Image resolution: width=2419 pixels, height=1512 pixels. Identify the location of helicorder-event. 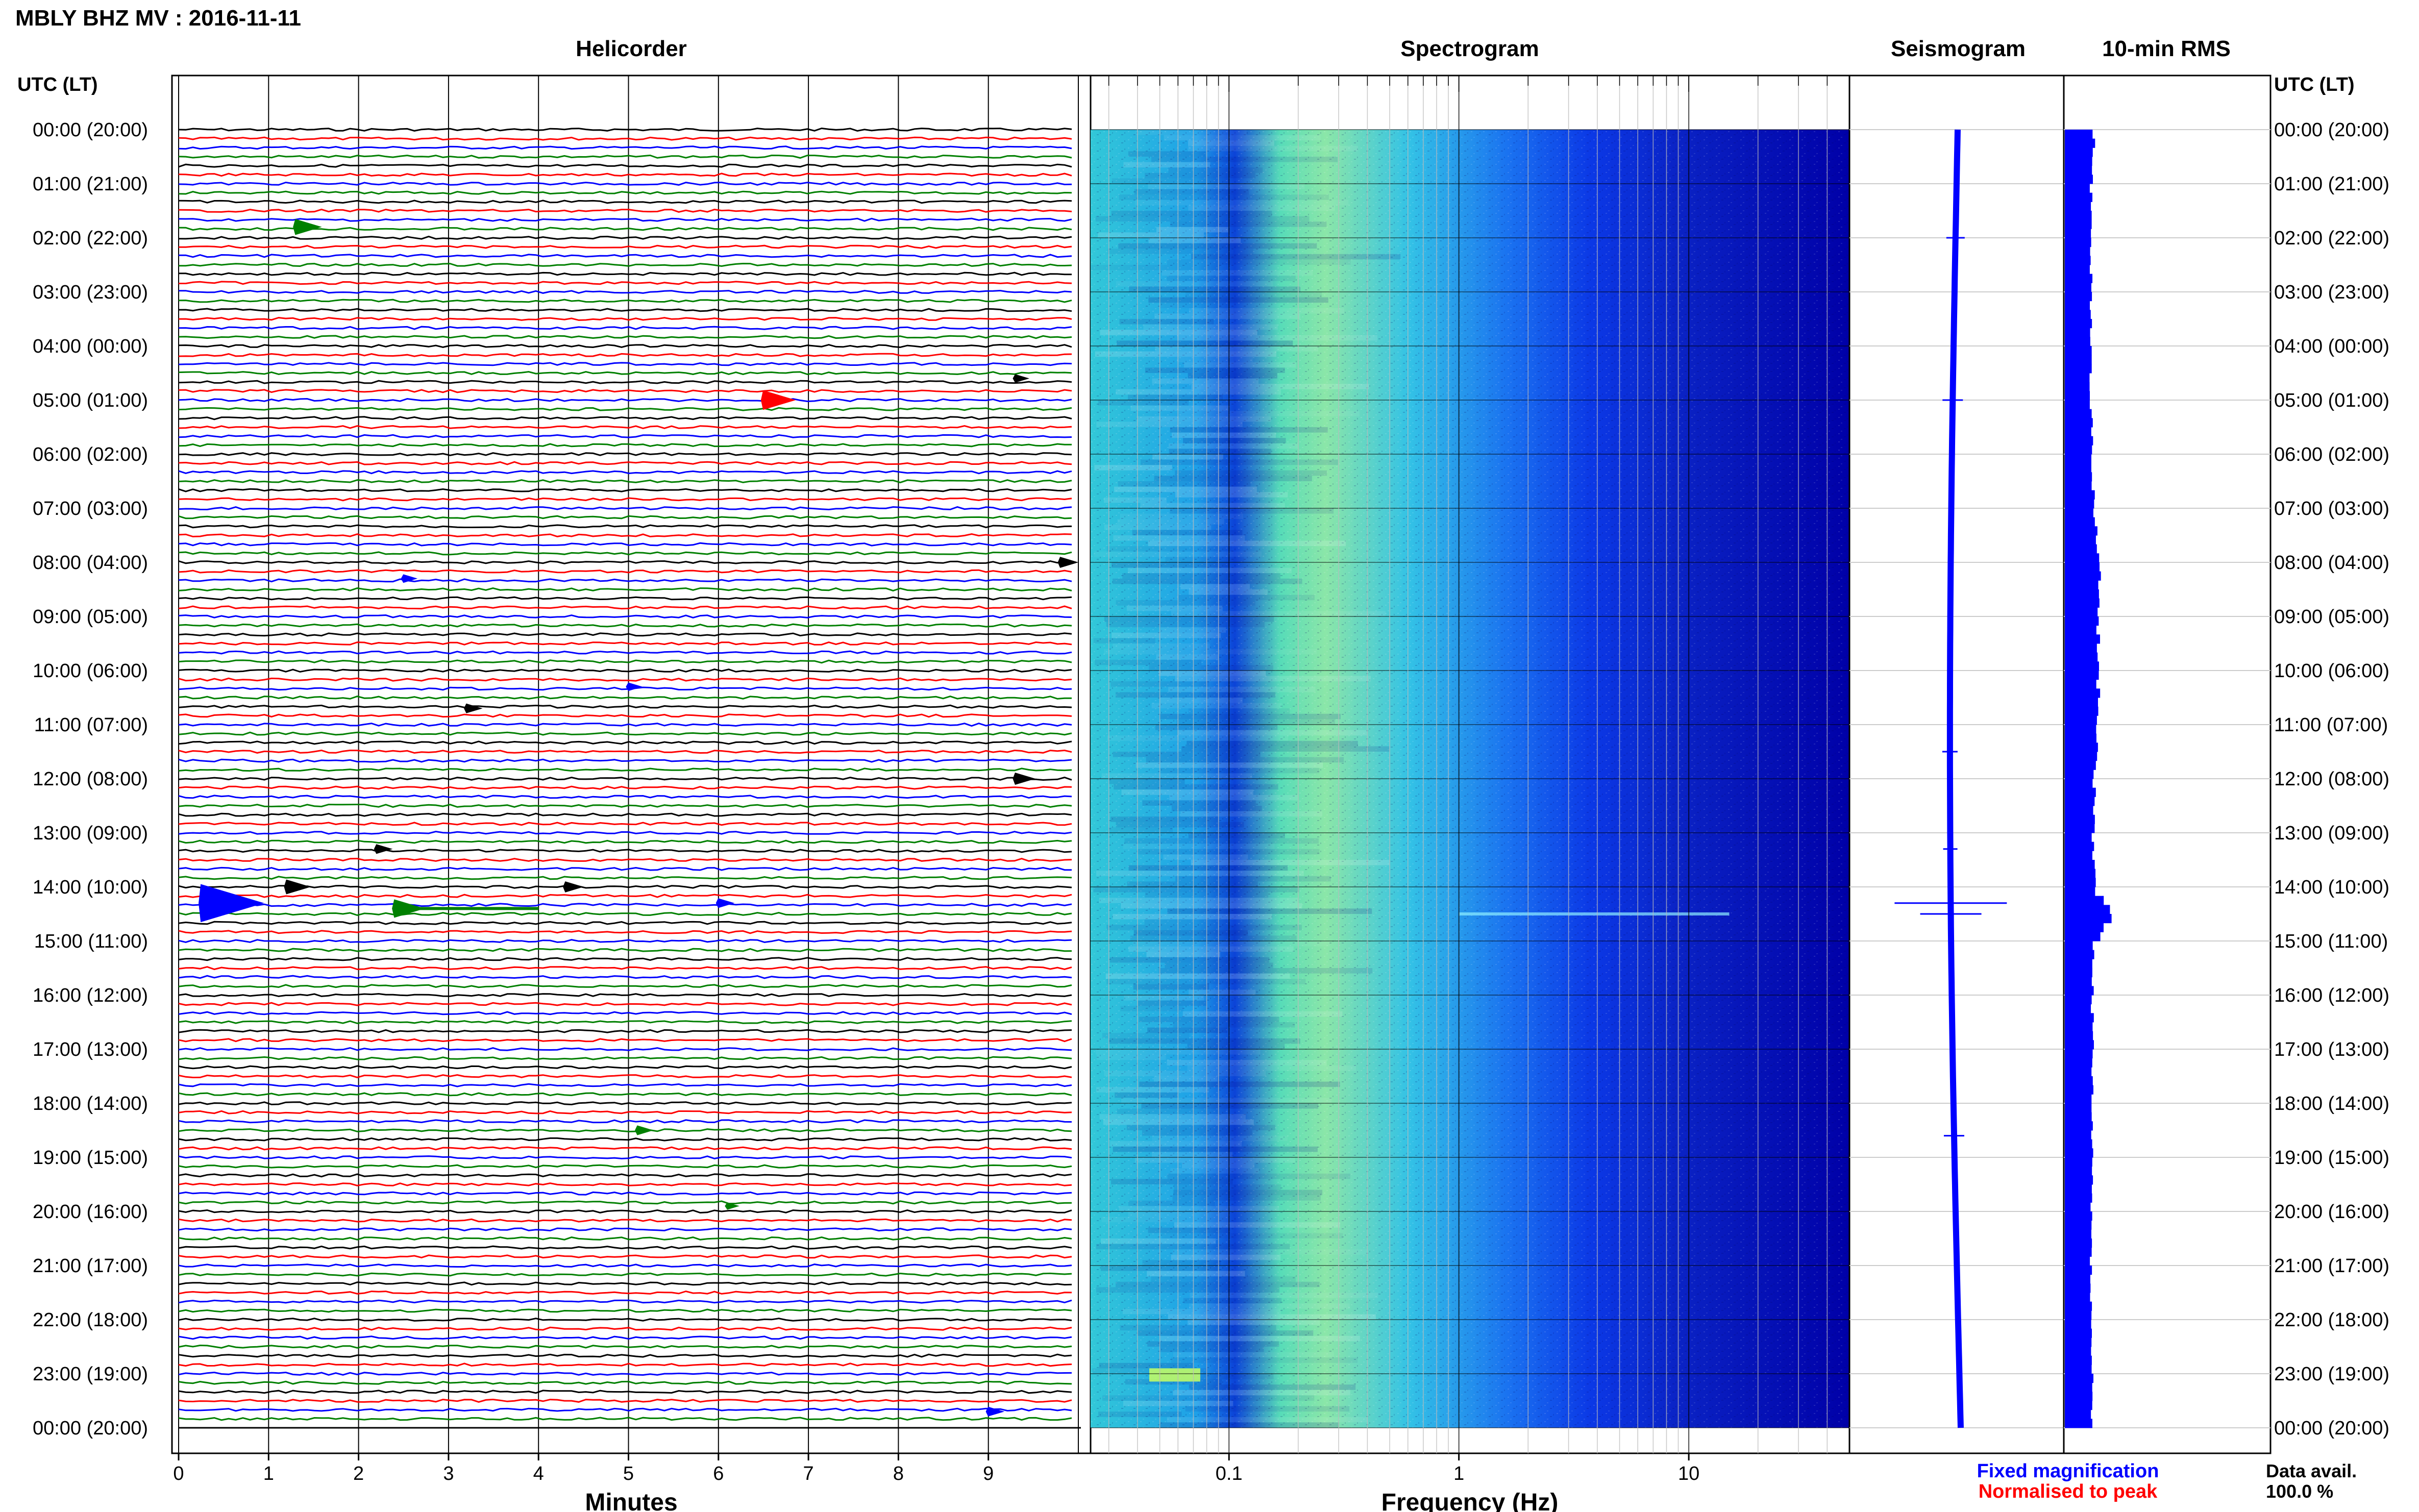
(1024, 778).